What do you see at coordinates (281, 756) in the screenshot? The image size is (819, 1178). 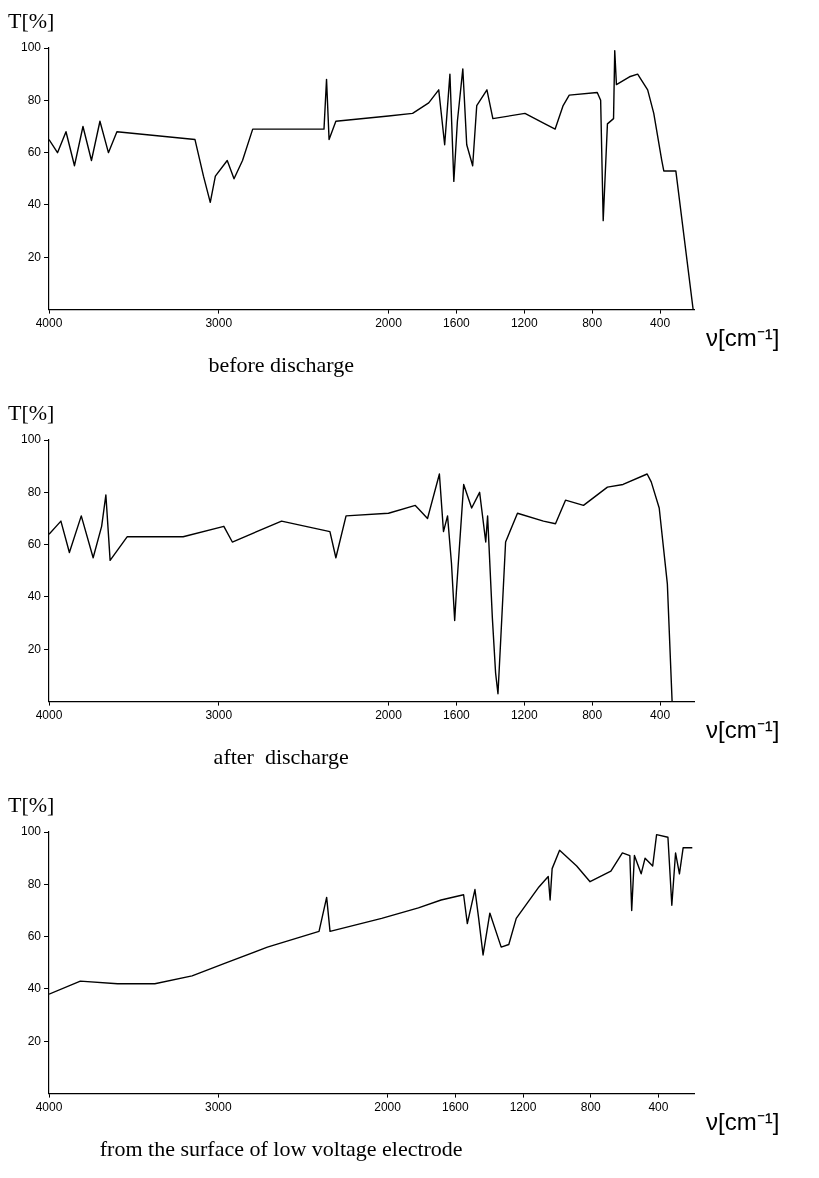 I see `text: after discharge` at bounding box center [281, 756].